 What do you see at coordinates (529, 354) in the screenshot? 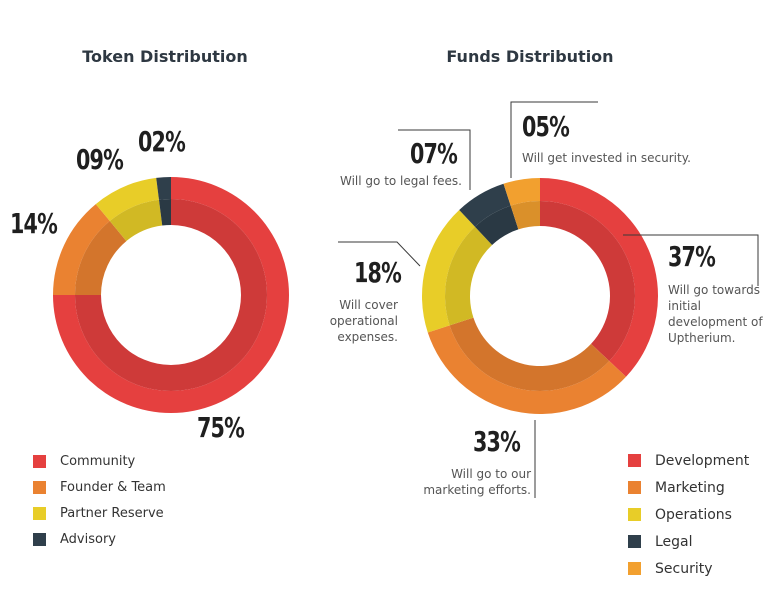
I see `slice-inner-marketing` at bounding box center [529, 354].